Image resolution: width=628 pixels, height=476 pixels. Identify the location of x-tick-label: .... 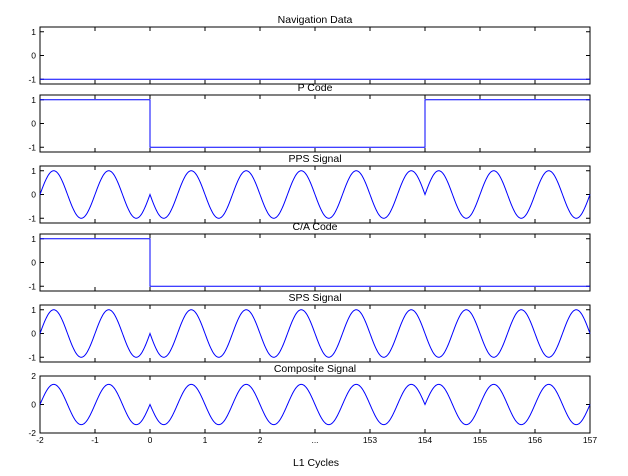
(314, 440).